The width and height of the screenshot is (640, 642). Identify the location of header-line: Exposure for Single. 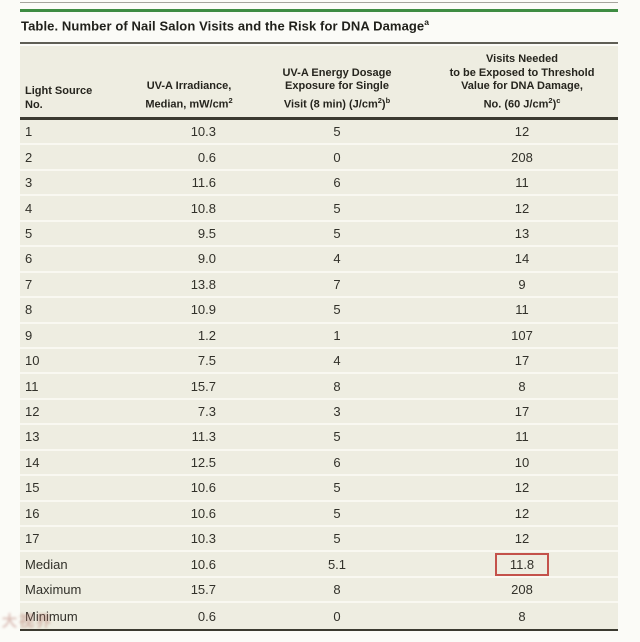
(337, 86).